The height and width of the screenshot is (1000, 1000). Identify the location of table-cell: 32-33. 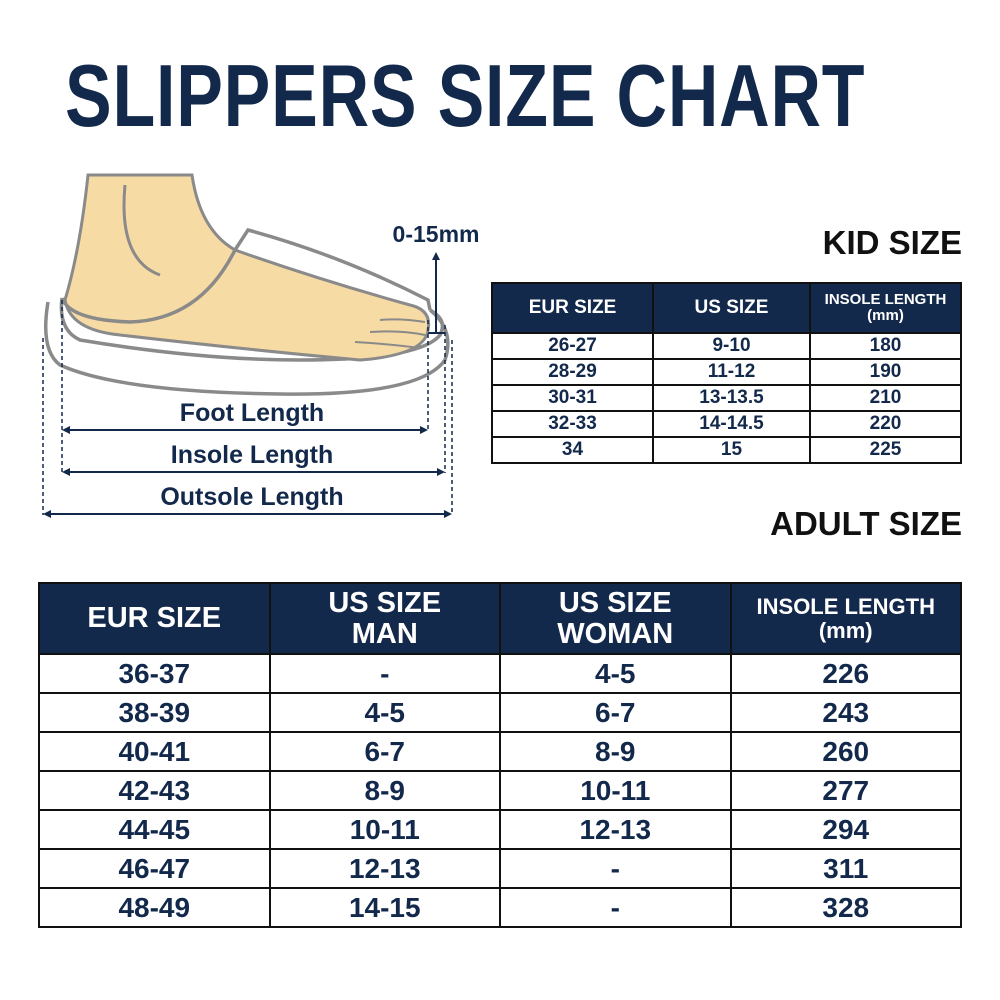
(572, 424).